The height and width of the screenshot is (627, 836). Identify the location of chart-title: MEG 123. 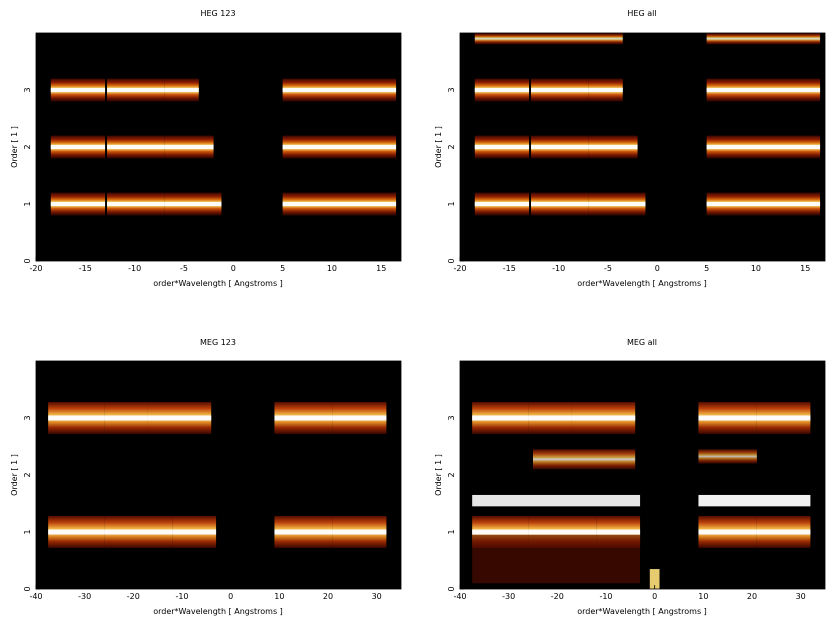
(218, 342).